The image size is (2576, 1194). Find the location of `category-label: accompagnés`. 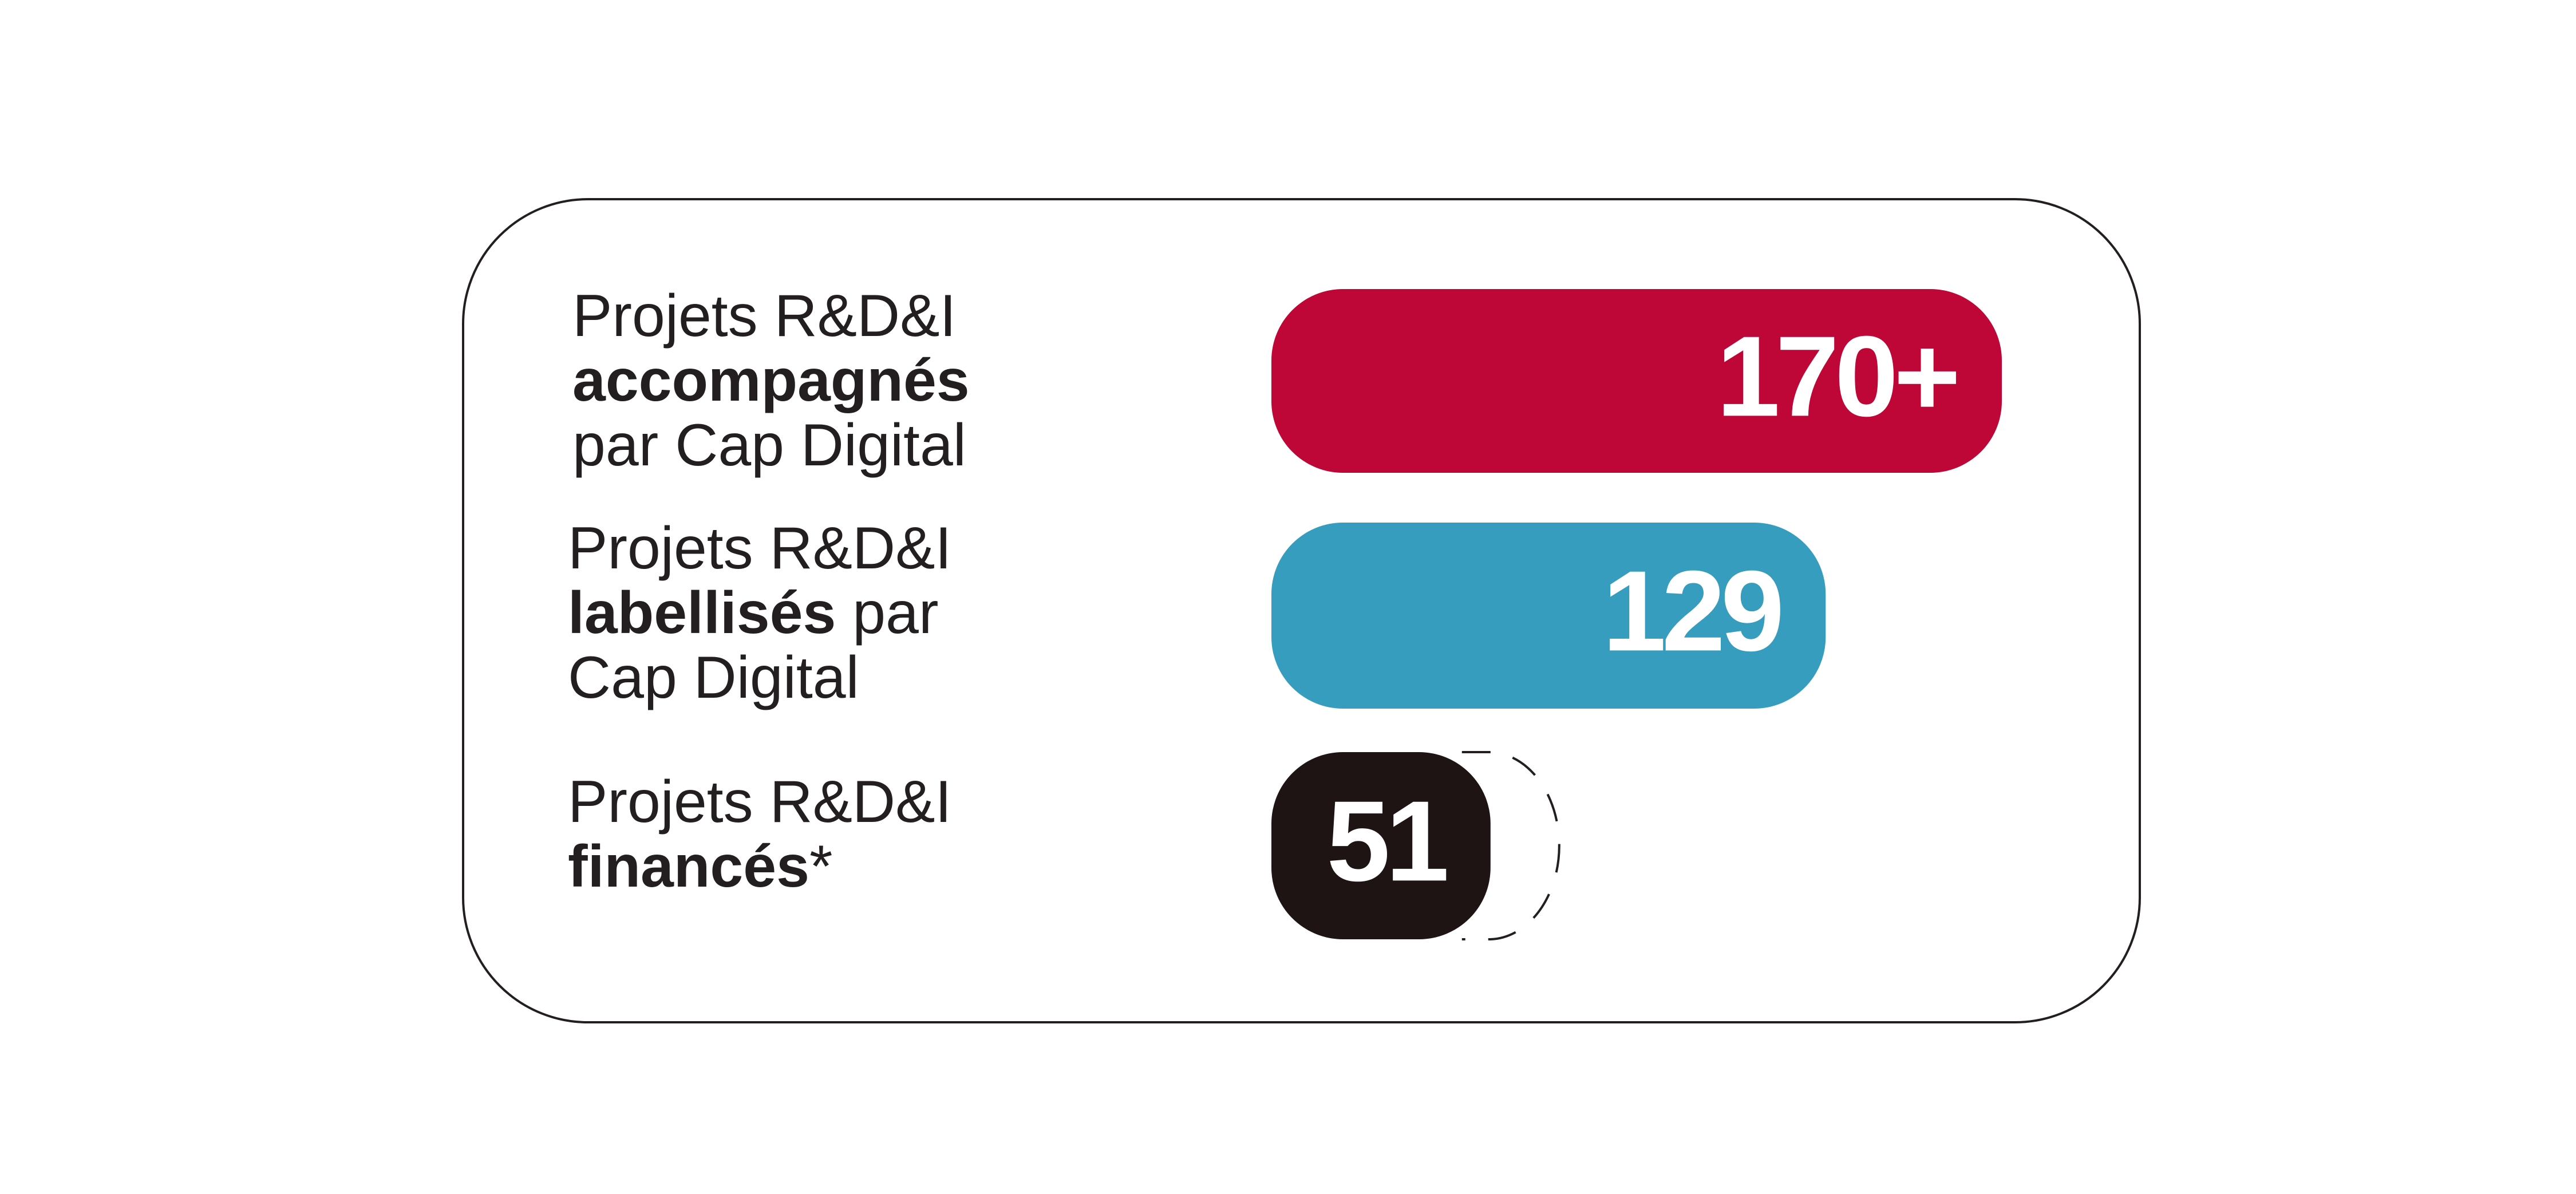

category-label: accompagnés is located at coordinates (771, 380).